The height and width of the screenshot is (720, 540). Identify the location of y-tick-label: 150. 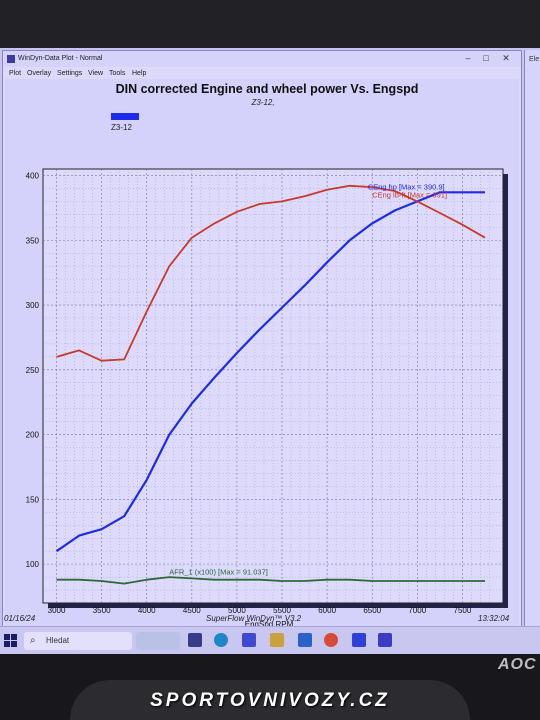
(33, 499).